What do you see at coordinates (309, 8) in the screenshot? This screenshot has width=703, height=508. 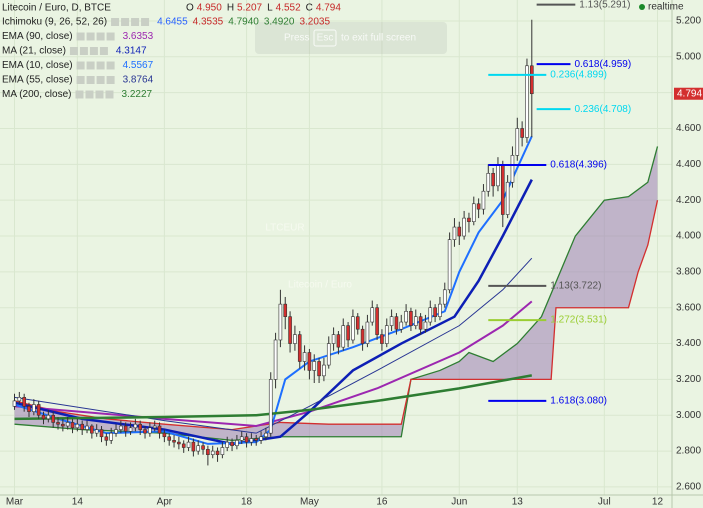 I see `ohlc-letter: C` at bounding box center [309, 8].